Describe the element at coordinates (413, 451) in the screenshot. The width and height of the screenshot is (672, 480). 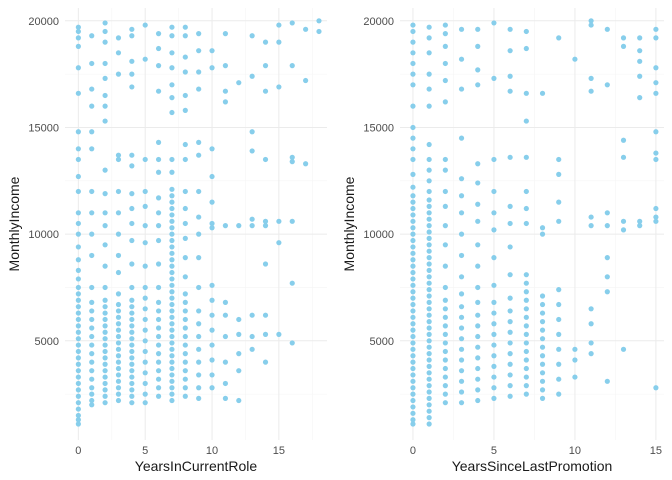
I see `x-tick-label: 0` at that location.